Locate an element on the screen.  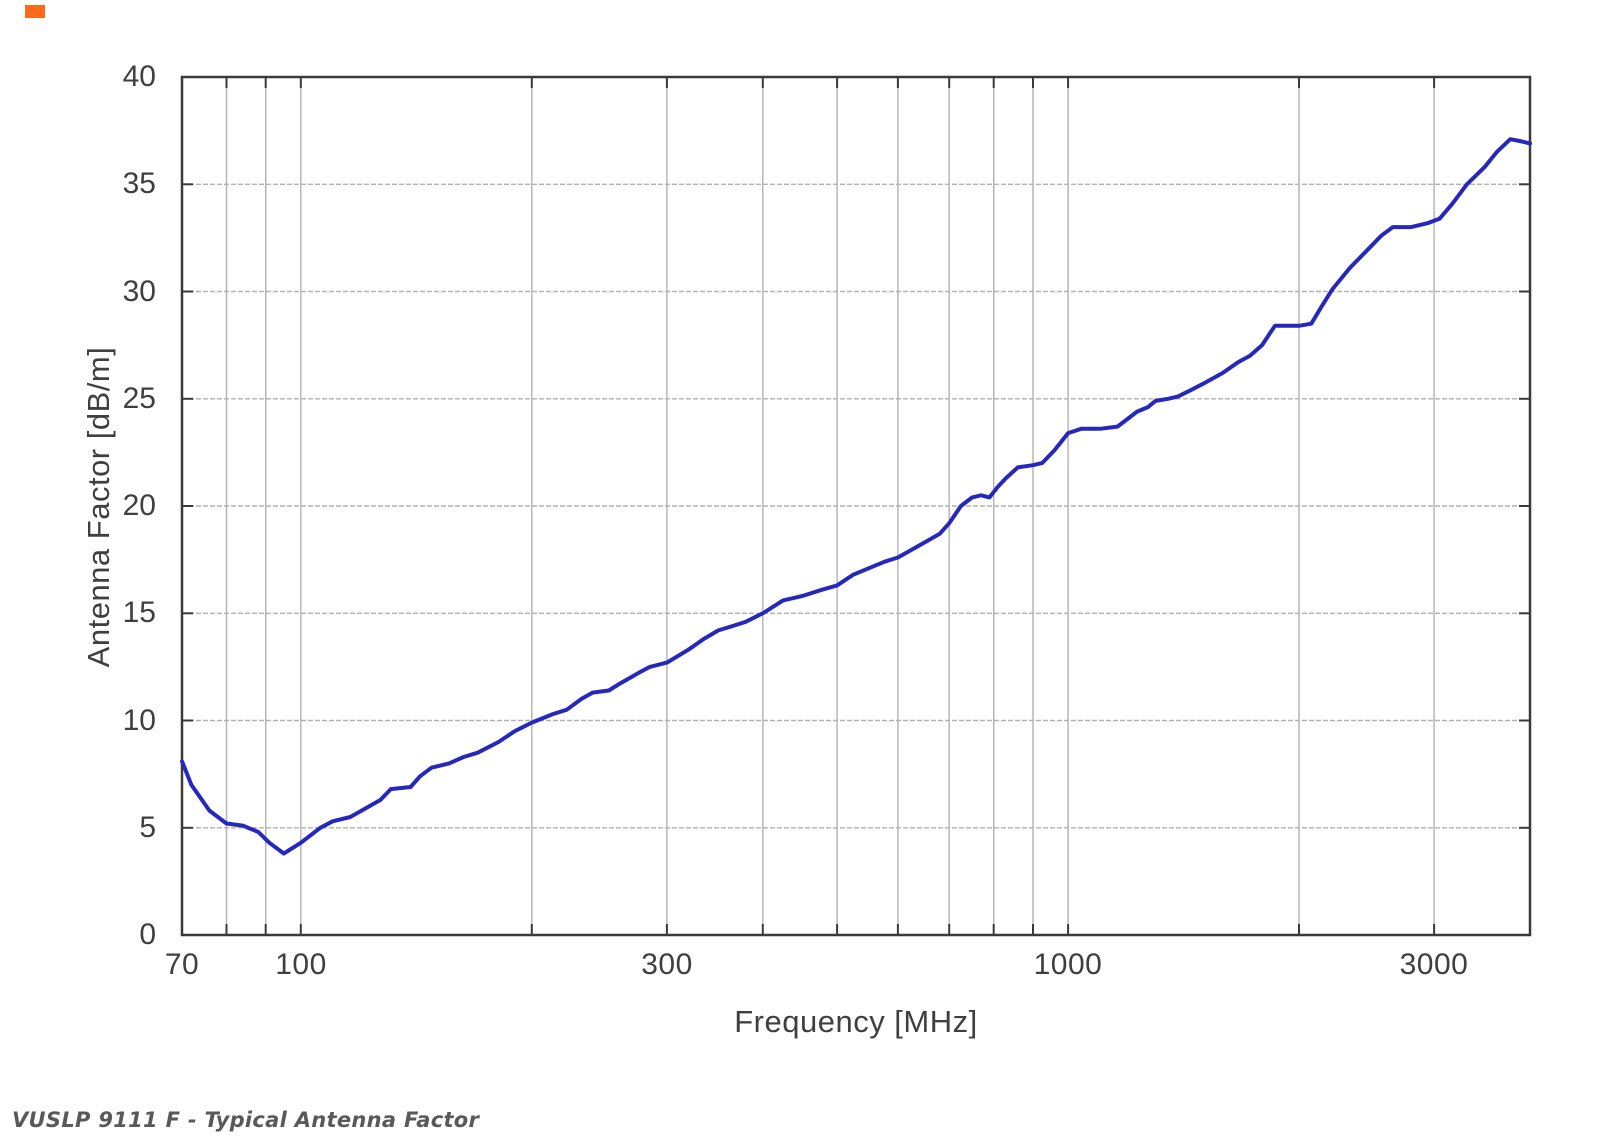
x-tick-label: 100 is located at coordinates (301, 964).